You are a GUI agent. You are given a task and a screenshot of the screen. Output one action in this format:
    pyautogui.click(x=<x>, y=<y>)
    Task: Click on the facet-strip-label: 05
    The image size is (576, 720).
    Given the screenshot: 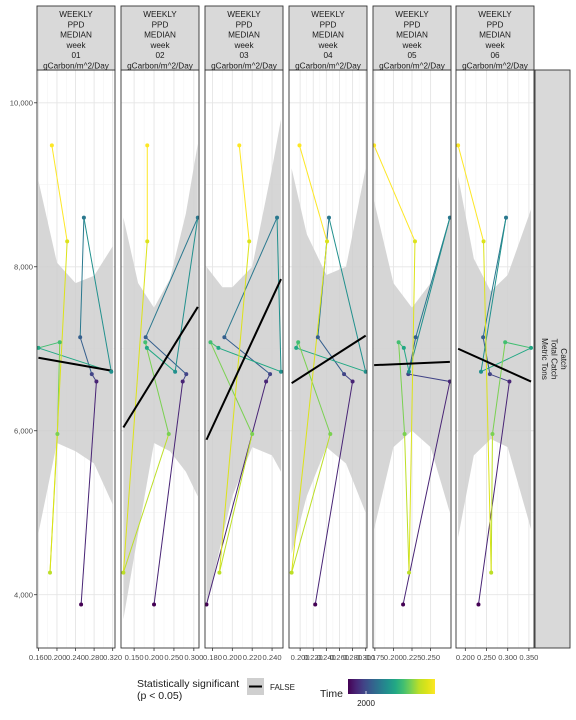 What is the action you would take?
    pyautogui.click(x=412, y=55)
    